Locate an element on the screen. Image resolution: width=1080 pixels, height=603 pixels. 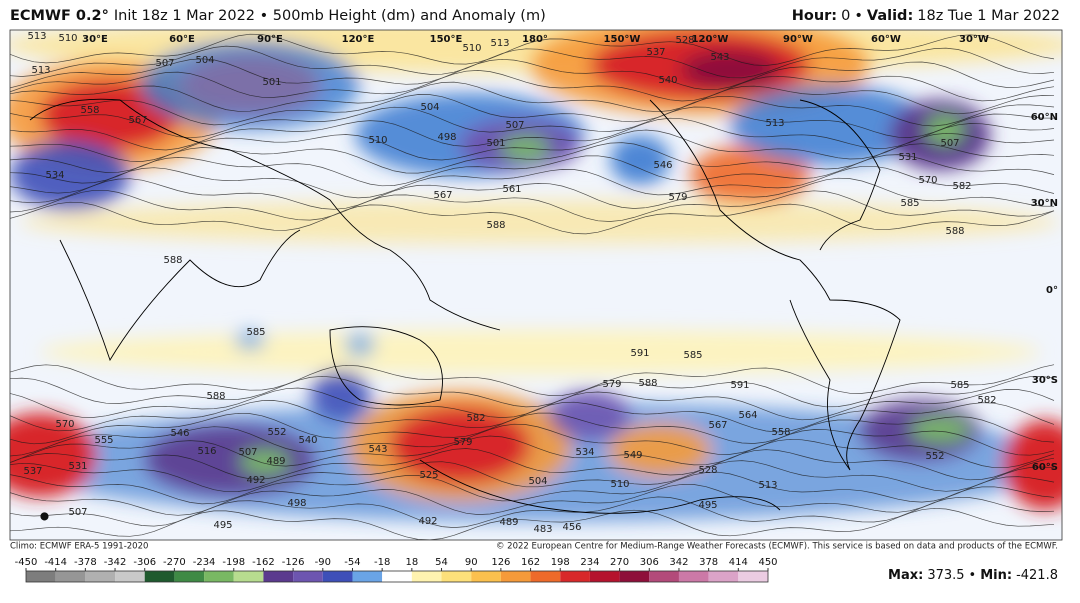
contour-label: 570 is located at coordinates (927, 180).